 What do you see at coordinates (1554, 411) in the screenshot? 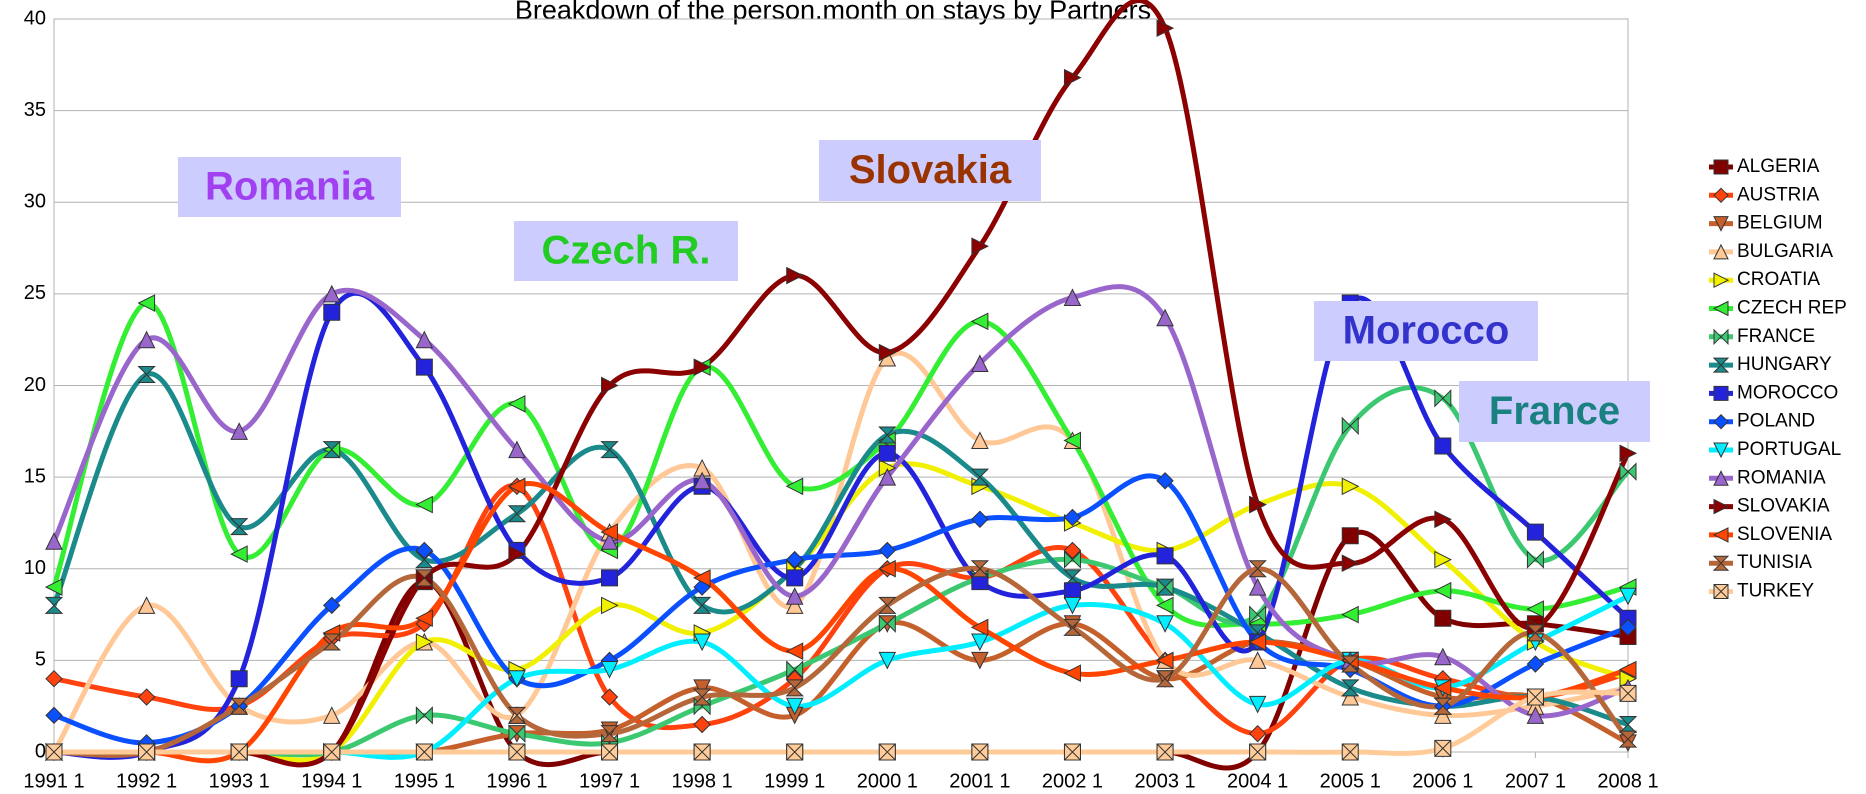
I see `annotation-box` at bounding box center [1554, 411].